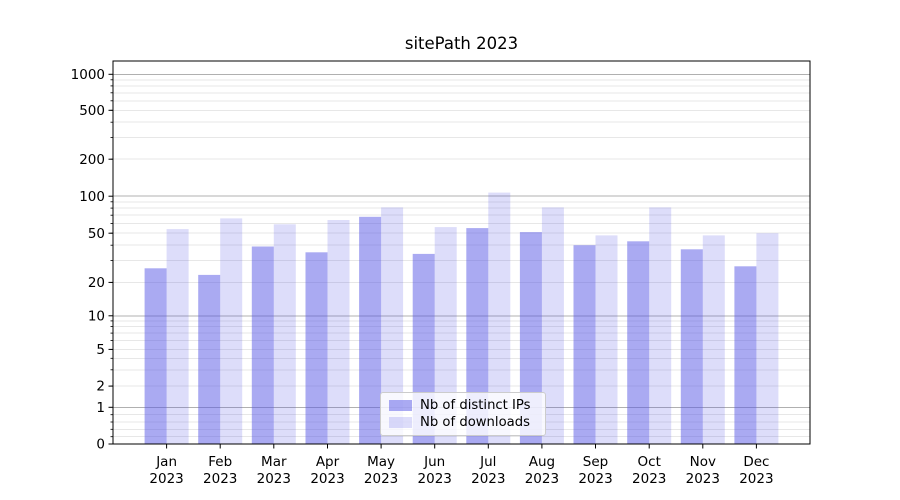 Image resolution: width=900 pixels, height=500 pixels. I want to click on bar-downloads-May, so click(392, 325).